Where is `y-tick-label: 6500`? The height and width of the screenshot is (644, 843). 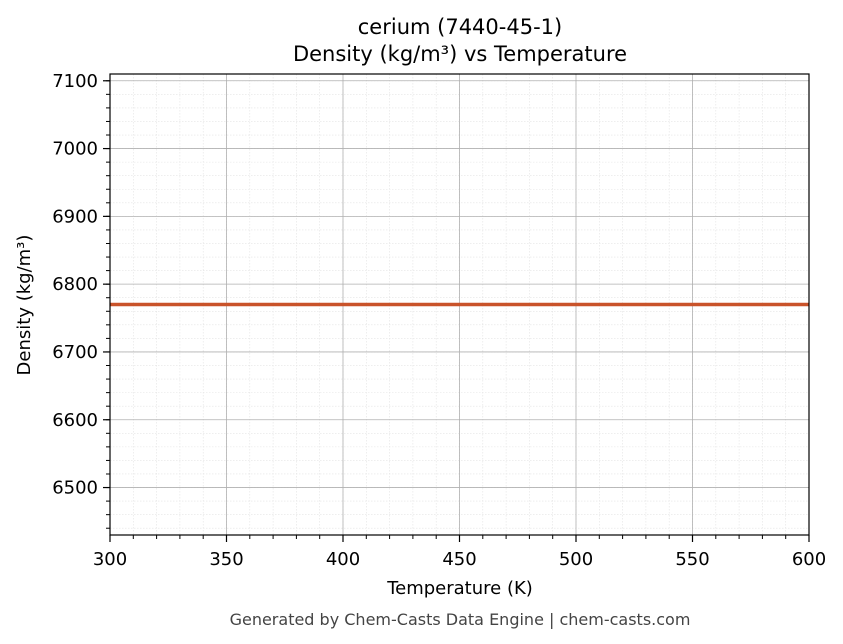
y-tick-label: 6500 is located at coordinates (75, 488).